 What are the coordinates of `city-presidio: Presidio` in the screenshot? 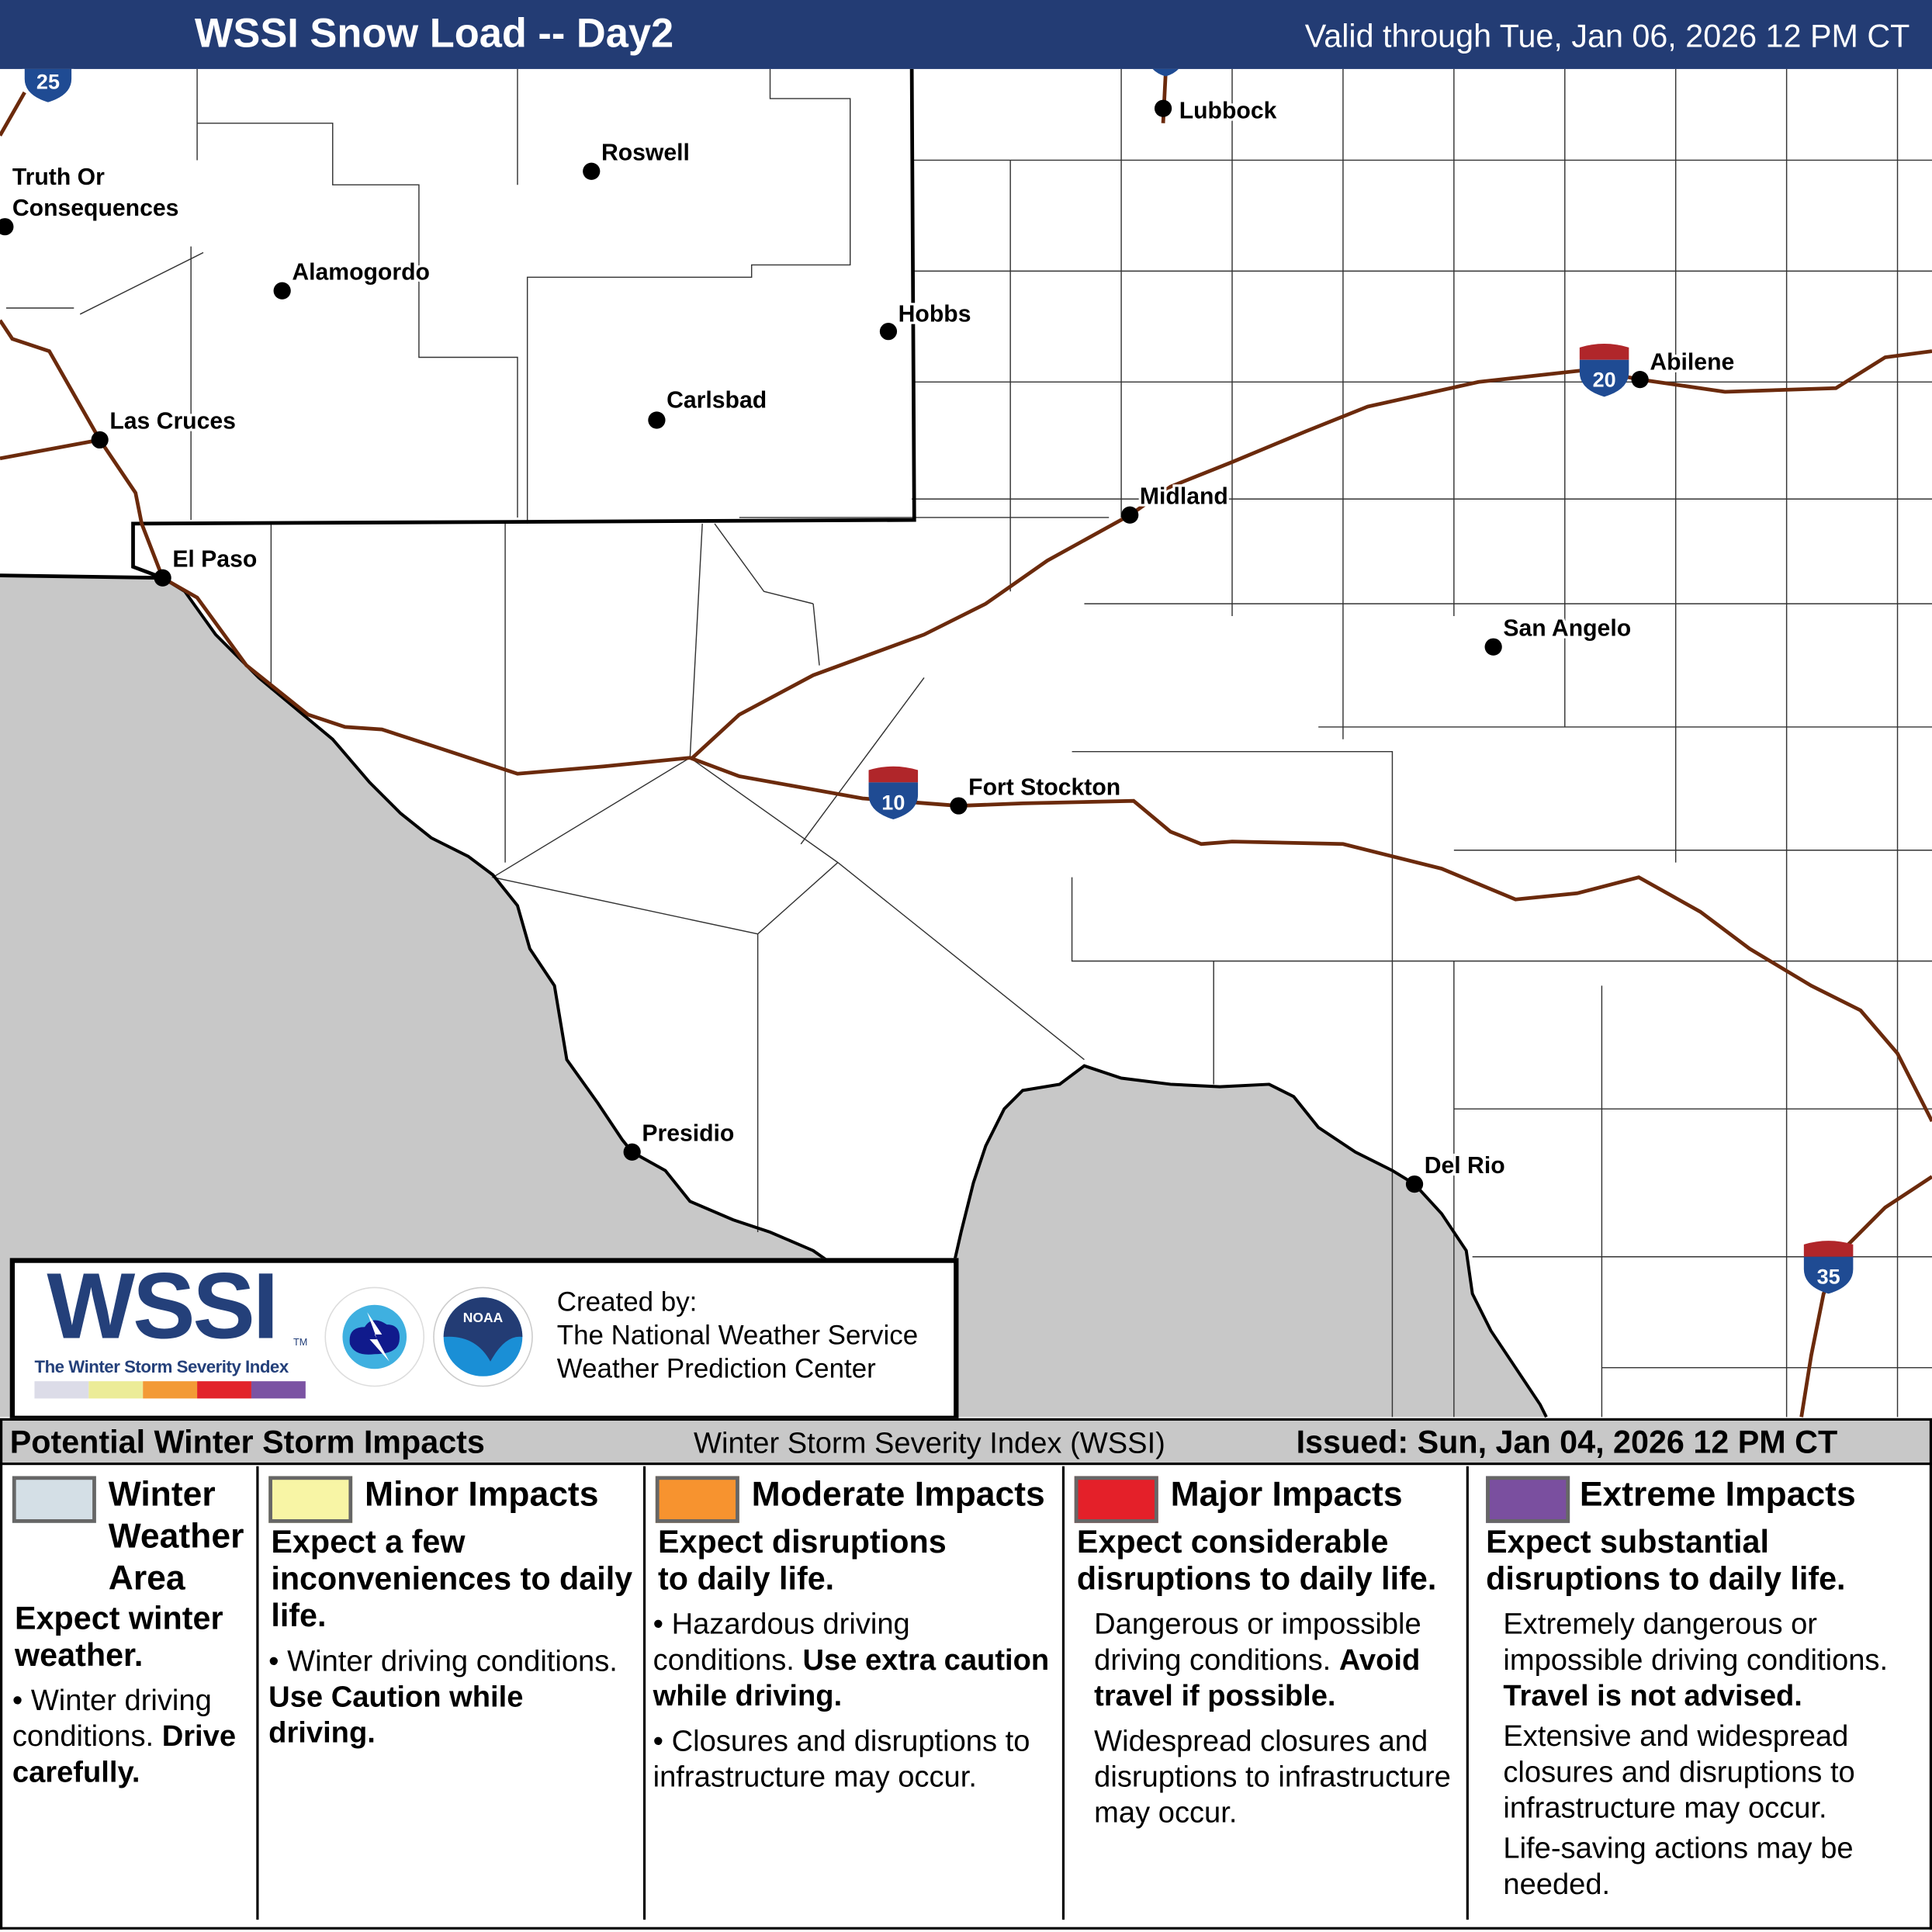 It's located at (680, 1139).